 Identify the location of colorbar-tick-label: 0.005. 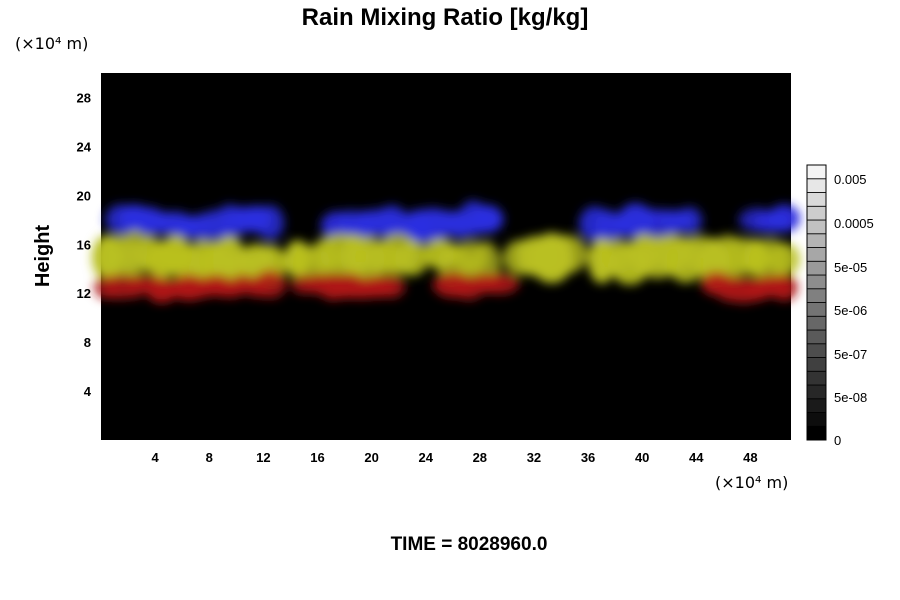
(850, 179).